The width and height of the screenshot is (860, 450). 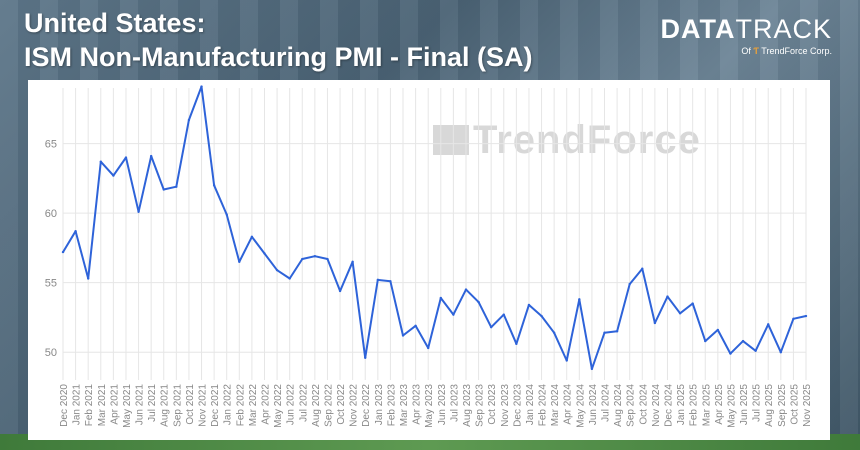 I want to click on trendforce-watermark-icon, so click(x=451, y=140).